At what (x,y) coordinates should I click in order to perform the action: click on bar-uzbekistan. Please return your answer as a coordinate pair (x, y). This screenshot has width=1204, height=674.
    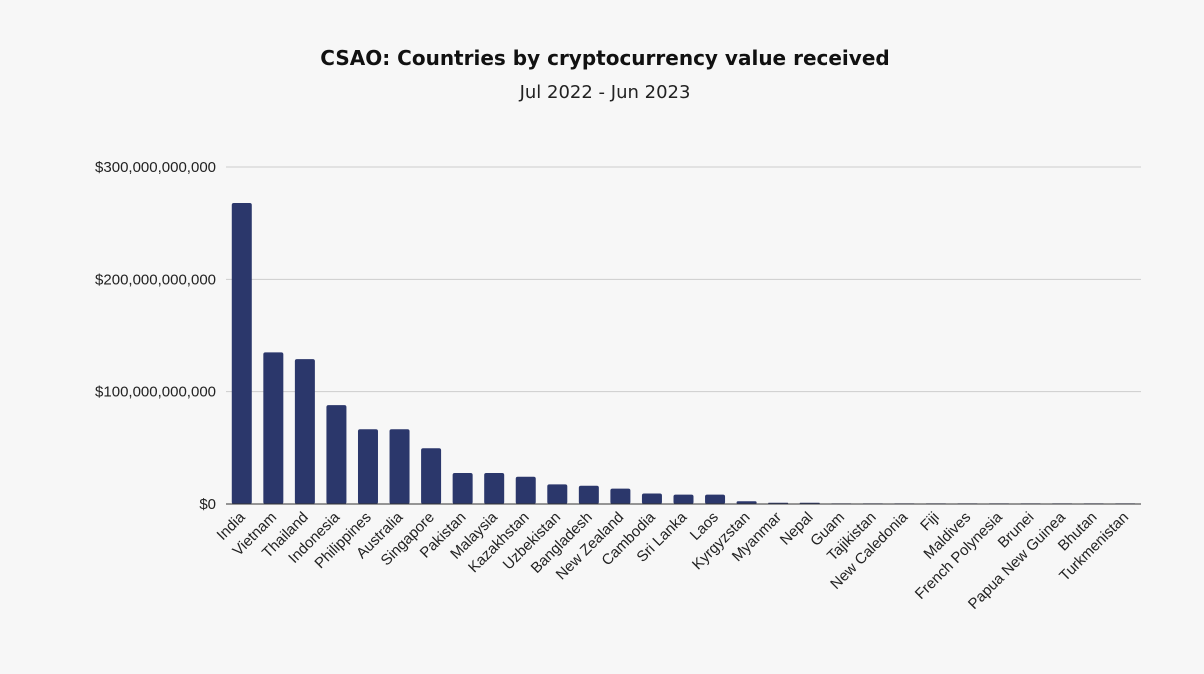
    Looking at the image, I should click on (557, 494).